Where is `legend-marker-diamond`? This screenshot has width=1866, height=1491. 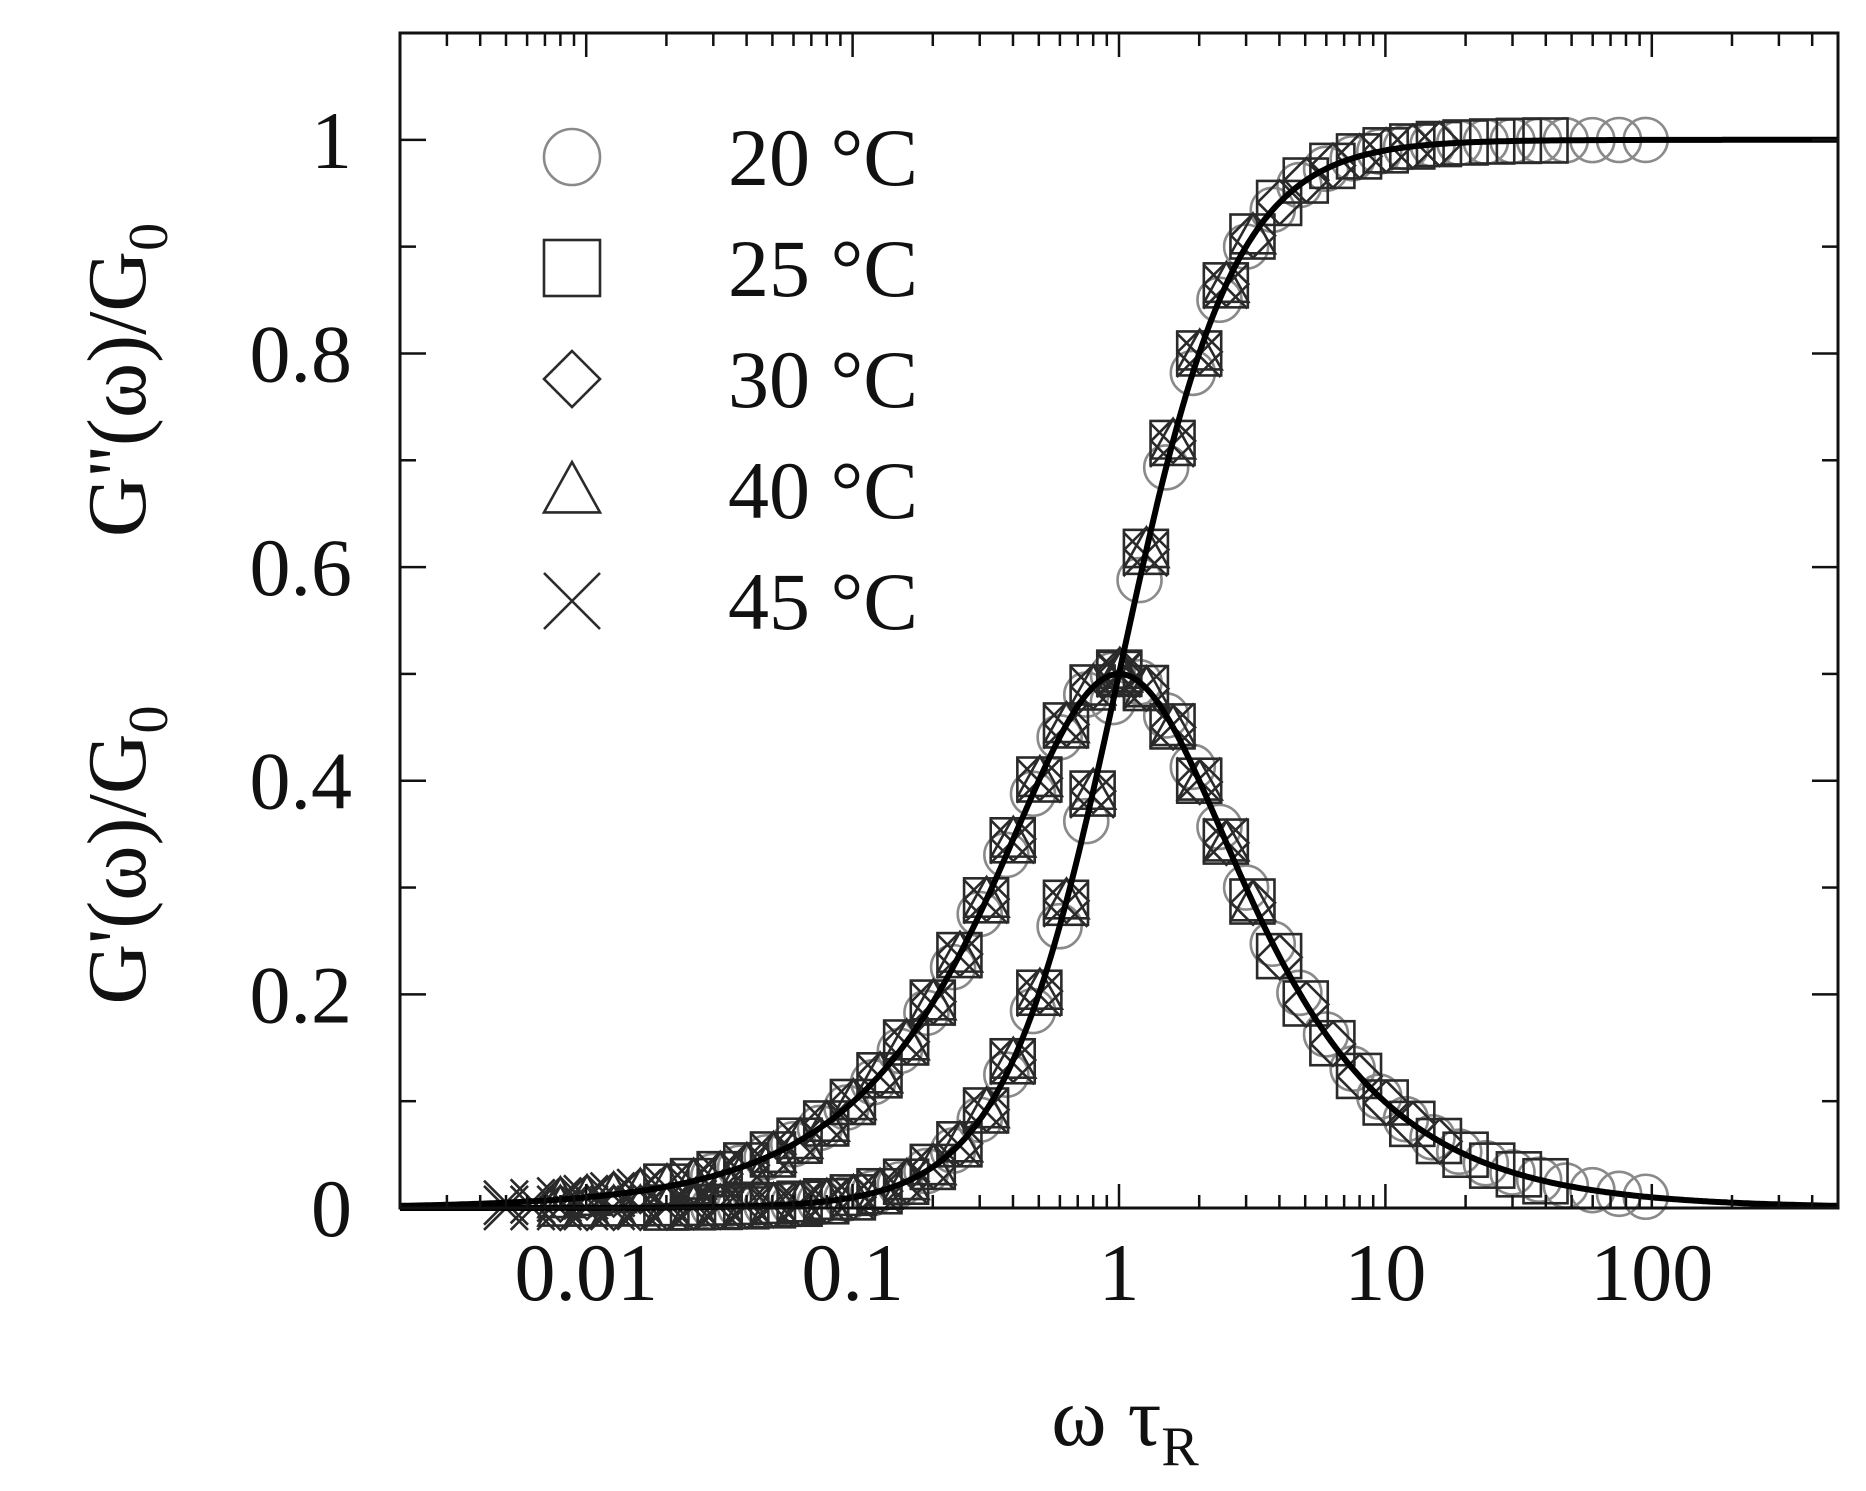
legend-marker-diamond is located at coordinates (572, 379).